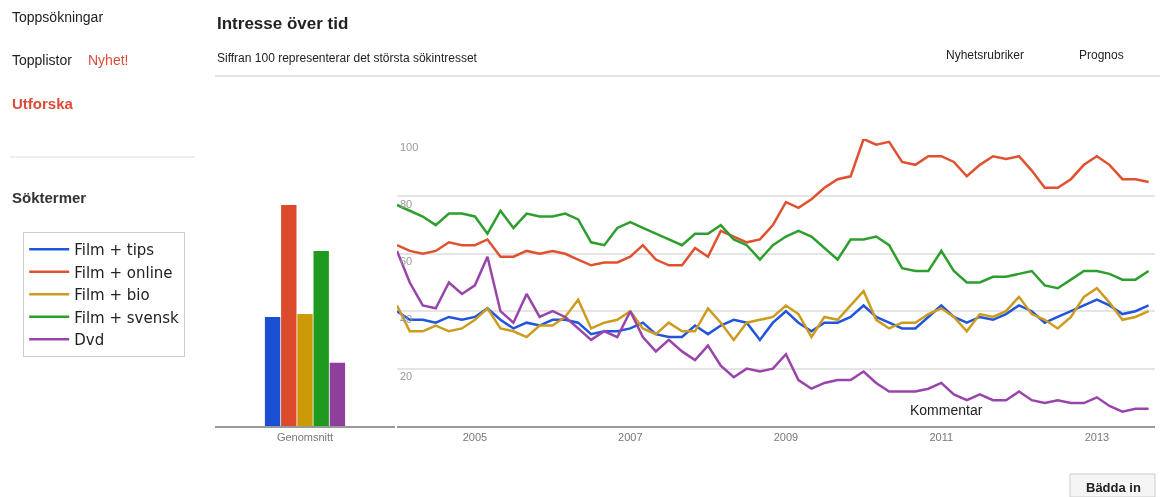  Describe the element at coordinates (49, 197) in the screenshot. I see `text: Söktermer` at that location.